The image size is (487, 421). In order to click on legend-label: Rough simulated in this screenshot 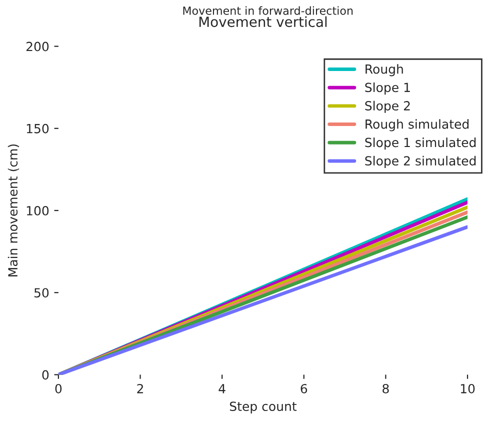, I will do `click(417, 125)`.